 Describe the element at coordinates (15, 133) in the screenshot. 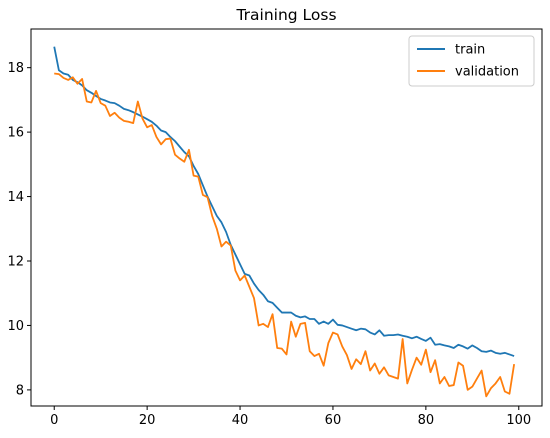

I see `y-tick-label: 16` at that location.